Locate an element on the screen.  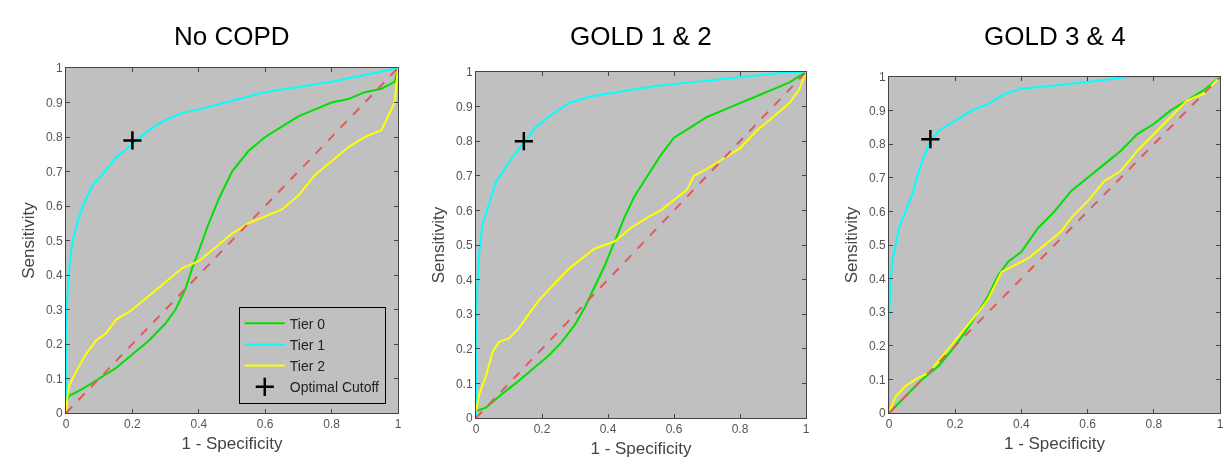
legend-label: Tier 0 is located at coordinates (307, 323).